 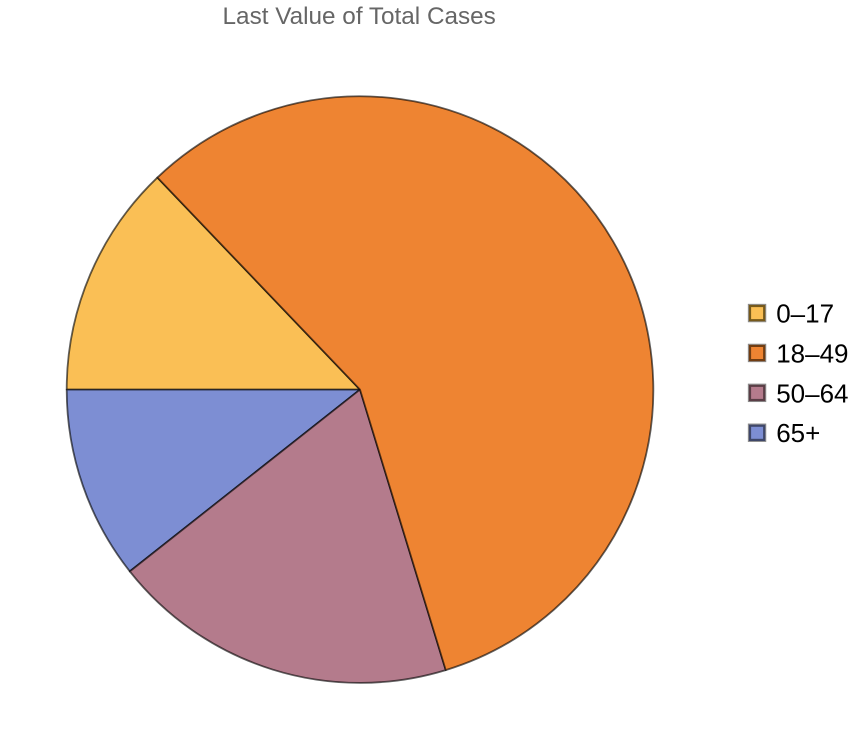 What do you see at coordinates (805, 314) in the screenshot?
I see `svg-text: 0–17` at bounding box center [805, 314].